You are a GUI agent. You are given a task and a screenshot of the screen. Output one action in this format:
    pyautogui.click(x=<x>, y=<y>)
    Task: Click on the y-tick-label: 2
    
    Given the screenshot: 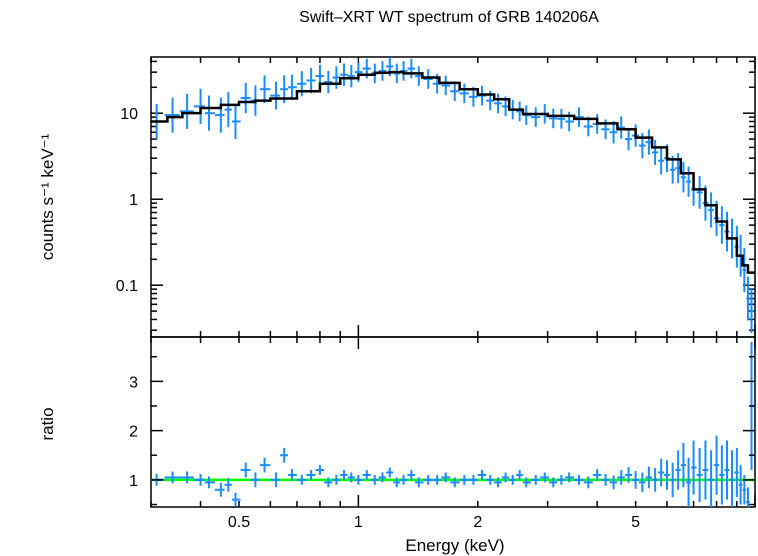 What is the action you would take?
    pyautogui.click(x=133, y=432)
    